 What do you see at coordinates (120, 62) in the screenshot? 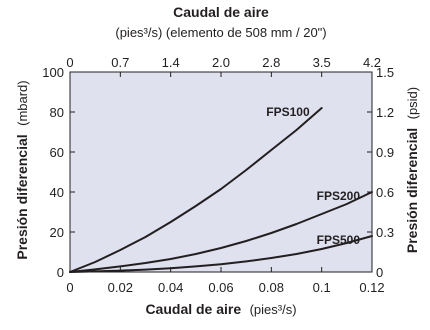
I see `x2-tick-label: 0.7` at bounding box center [120, 62].